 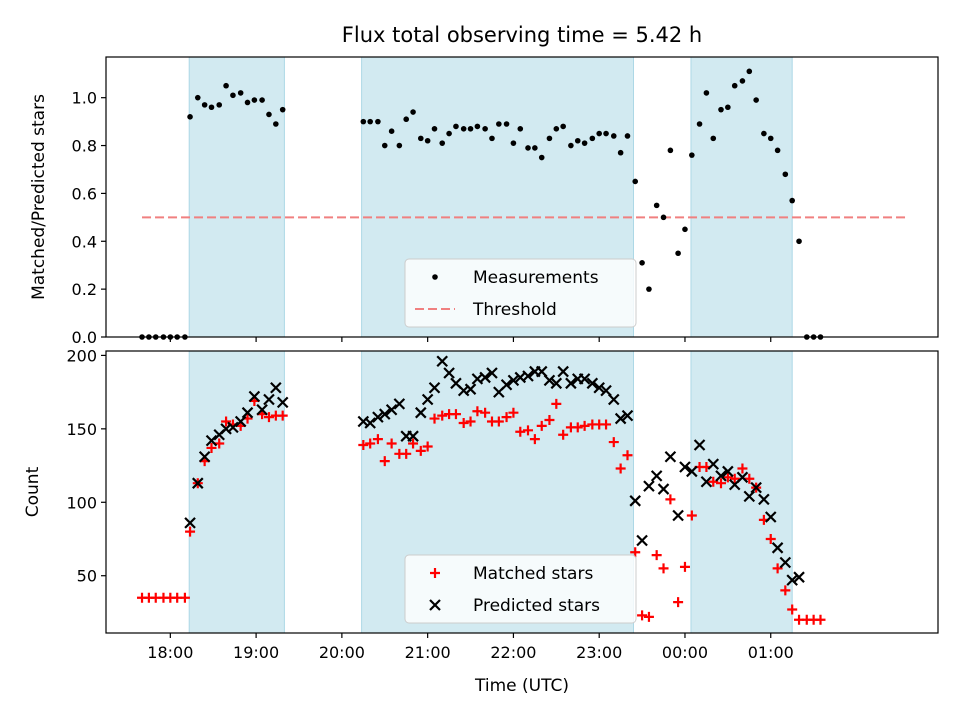 What do you see at coordinates (435, 277) in the screenshot?
I see `legend-marker-measurement` at bounding box center [435, 277].